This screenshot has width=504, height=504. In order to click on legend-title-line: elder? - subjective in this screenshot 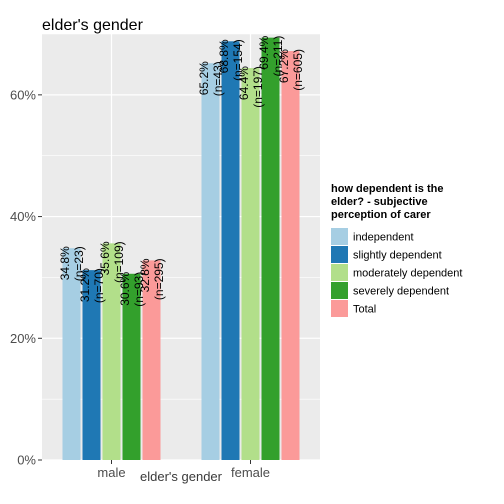, I will do `click(379, 202)`.